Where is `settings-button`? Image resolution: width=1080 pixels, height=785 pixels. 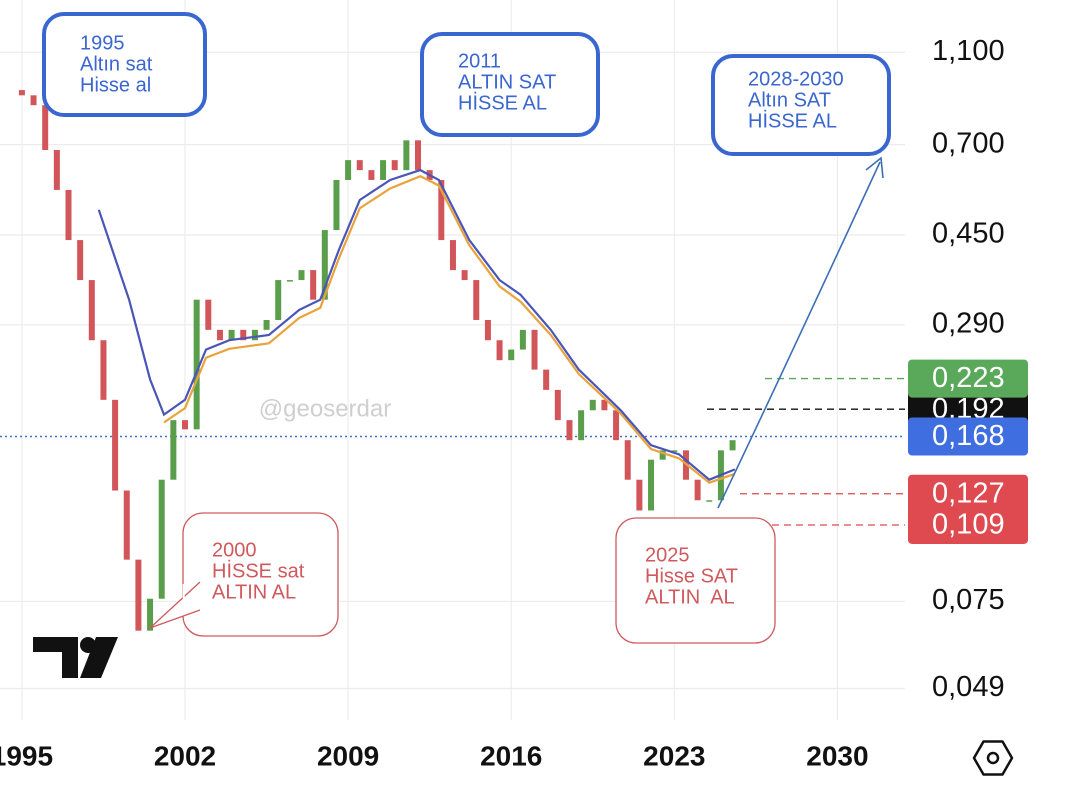 settings-button is located at coordinates (993, 758).